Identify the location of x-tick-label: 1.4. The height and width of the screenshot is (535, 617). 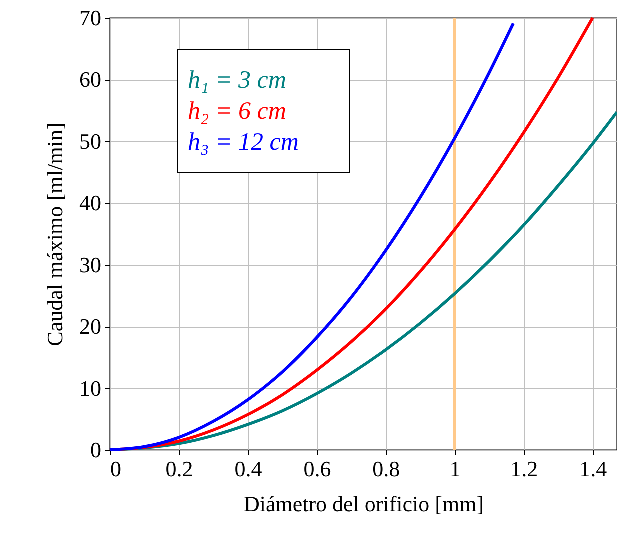
(594, 469).